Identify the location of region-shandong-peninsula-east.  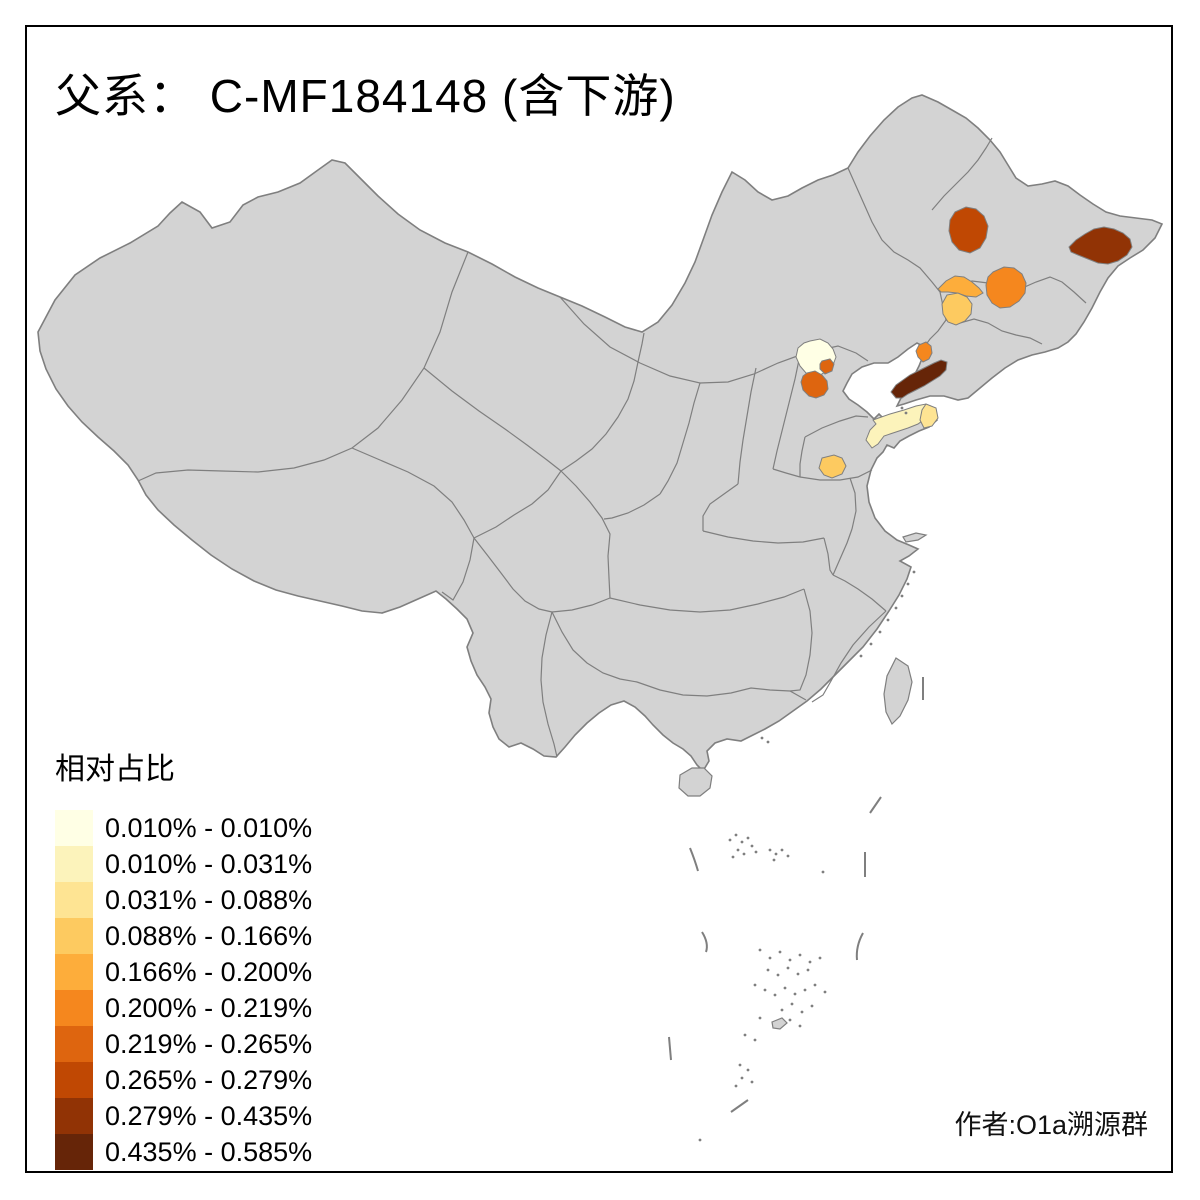
(929, 416).